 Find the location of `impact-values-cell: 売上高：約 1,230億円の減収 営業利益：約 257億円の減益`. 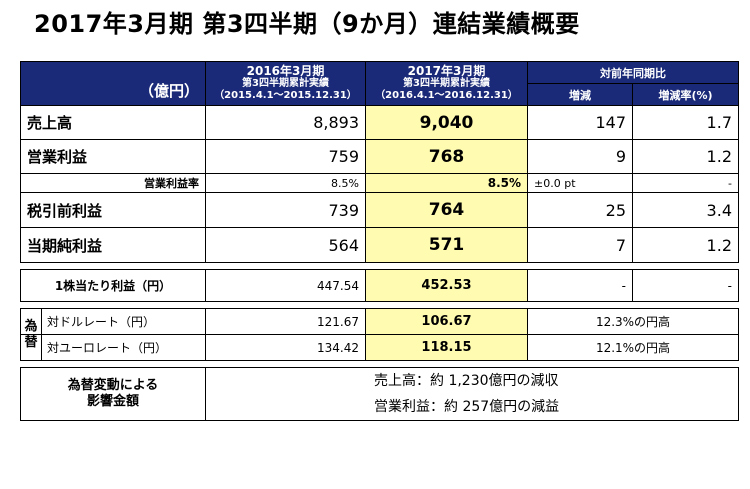

impact-values-cell: 売上高：約 1,230億円の減収 営業利益：約 257億円の減益 is located at coordinates (472, 394).